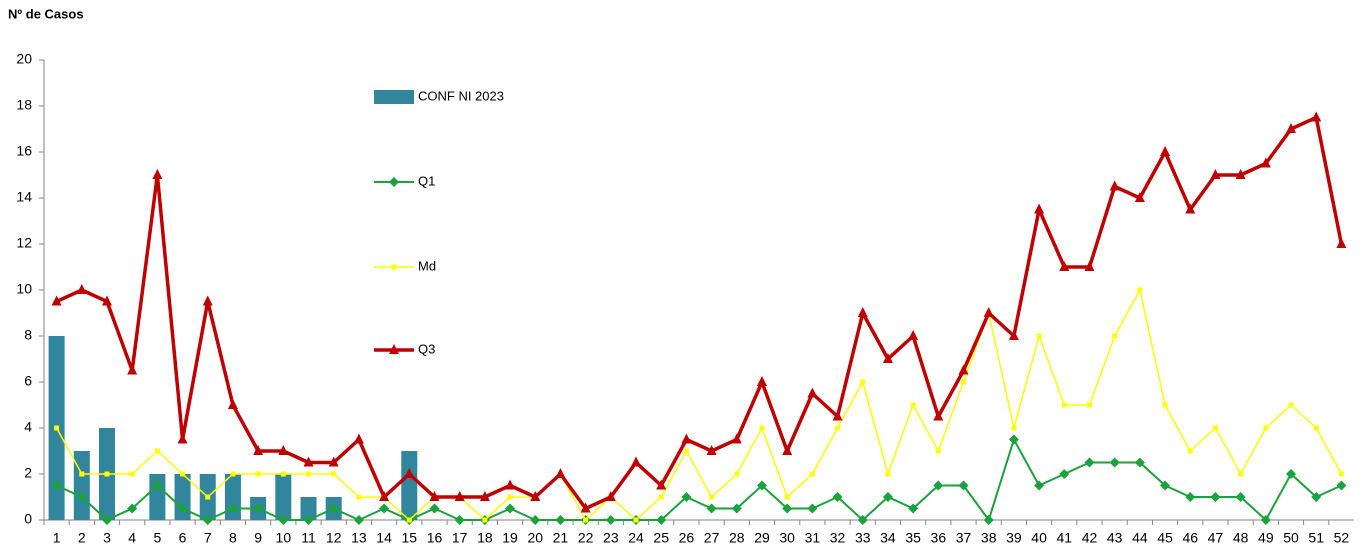  Describe the element at coordinates (24, 289) in the screenshot. I see `y-tick-label: 10` at that location.